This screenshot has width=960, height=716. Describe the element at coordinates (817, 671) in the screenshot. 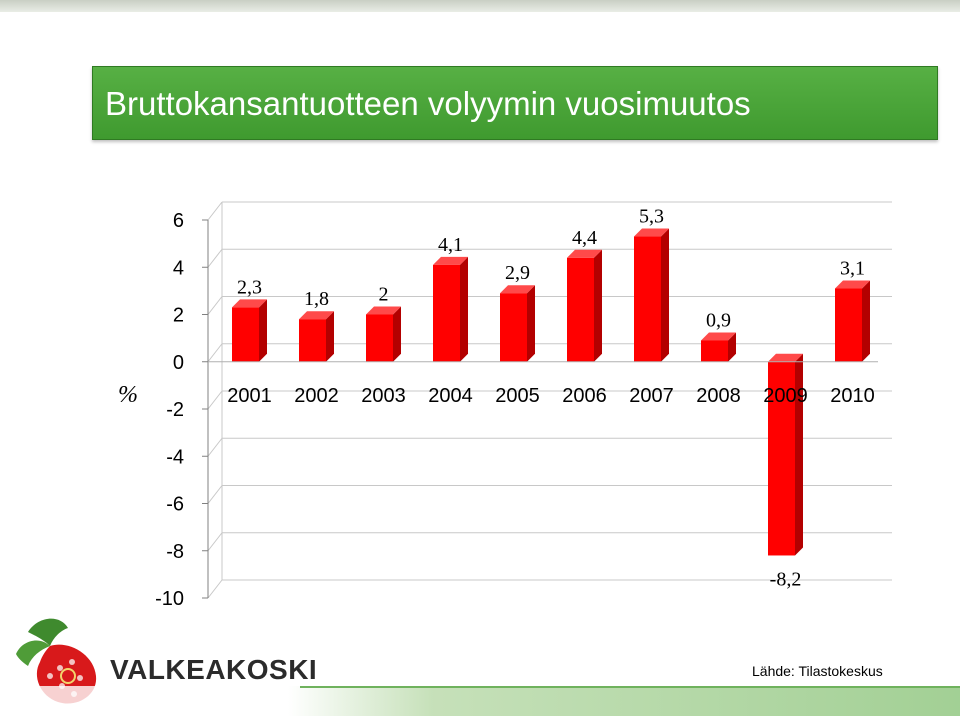

I see `source-note: Lähde: Tilastokeskus` at that location.